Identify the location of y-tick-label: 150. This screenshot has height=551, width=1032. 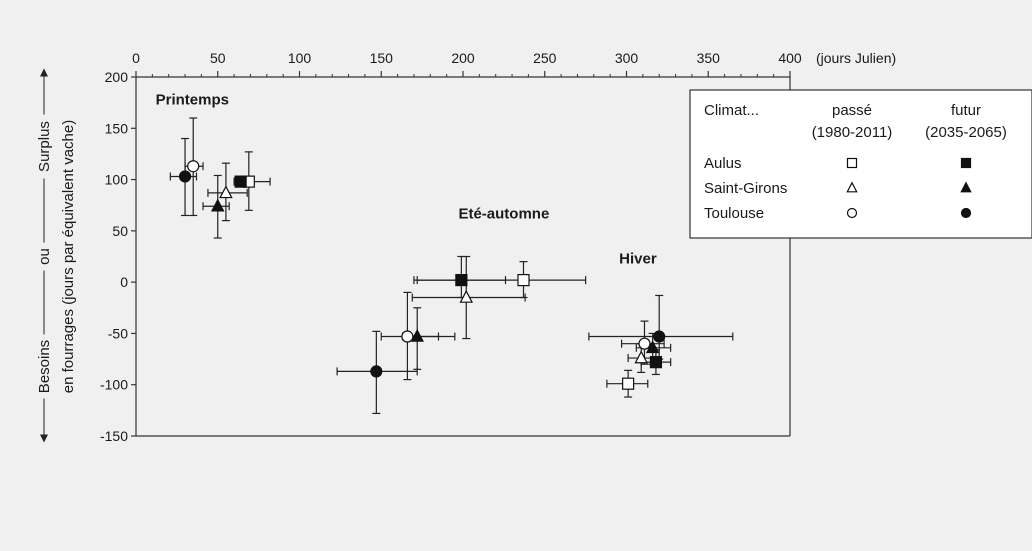
(117, 128).